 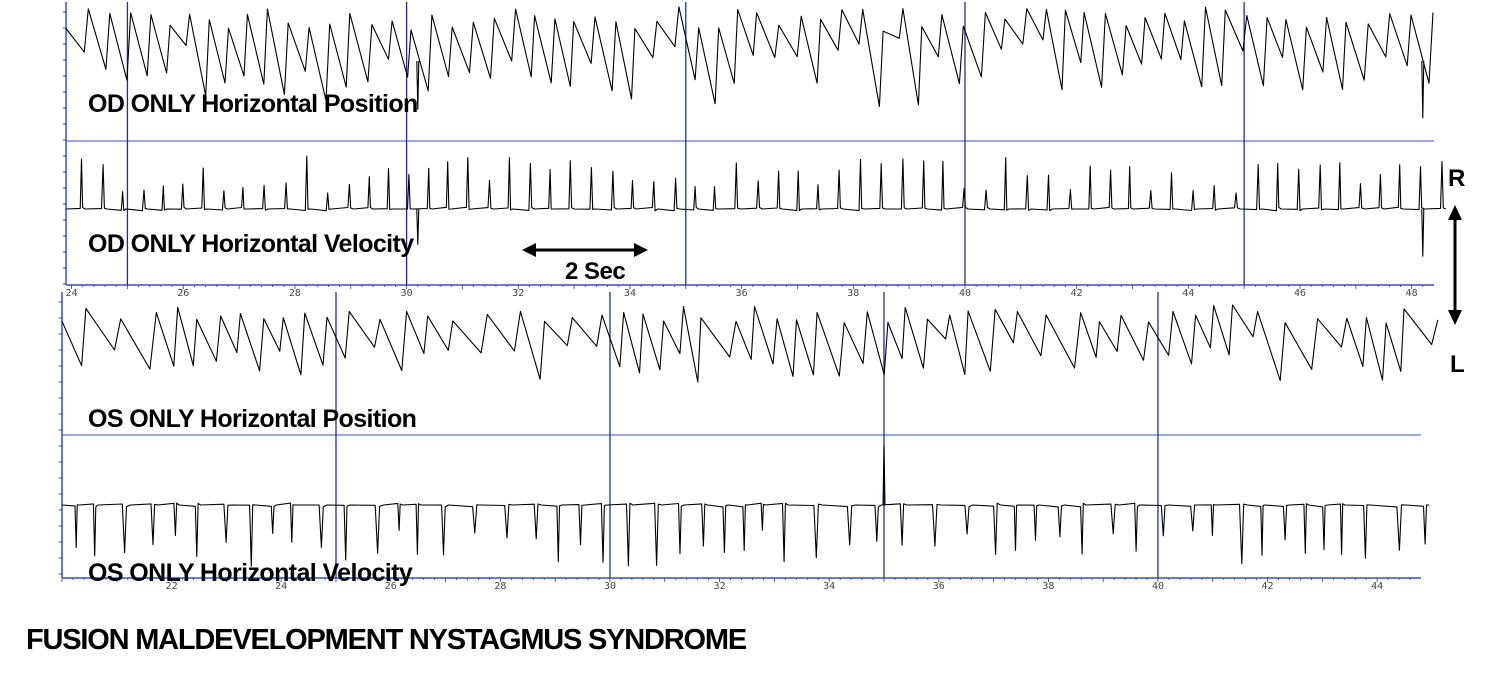 What do you see at coordinates (407, 293) in the screenshot?
I see `od-tick-label: 30` at bounding box center [407, 293].